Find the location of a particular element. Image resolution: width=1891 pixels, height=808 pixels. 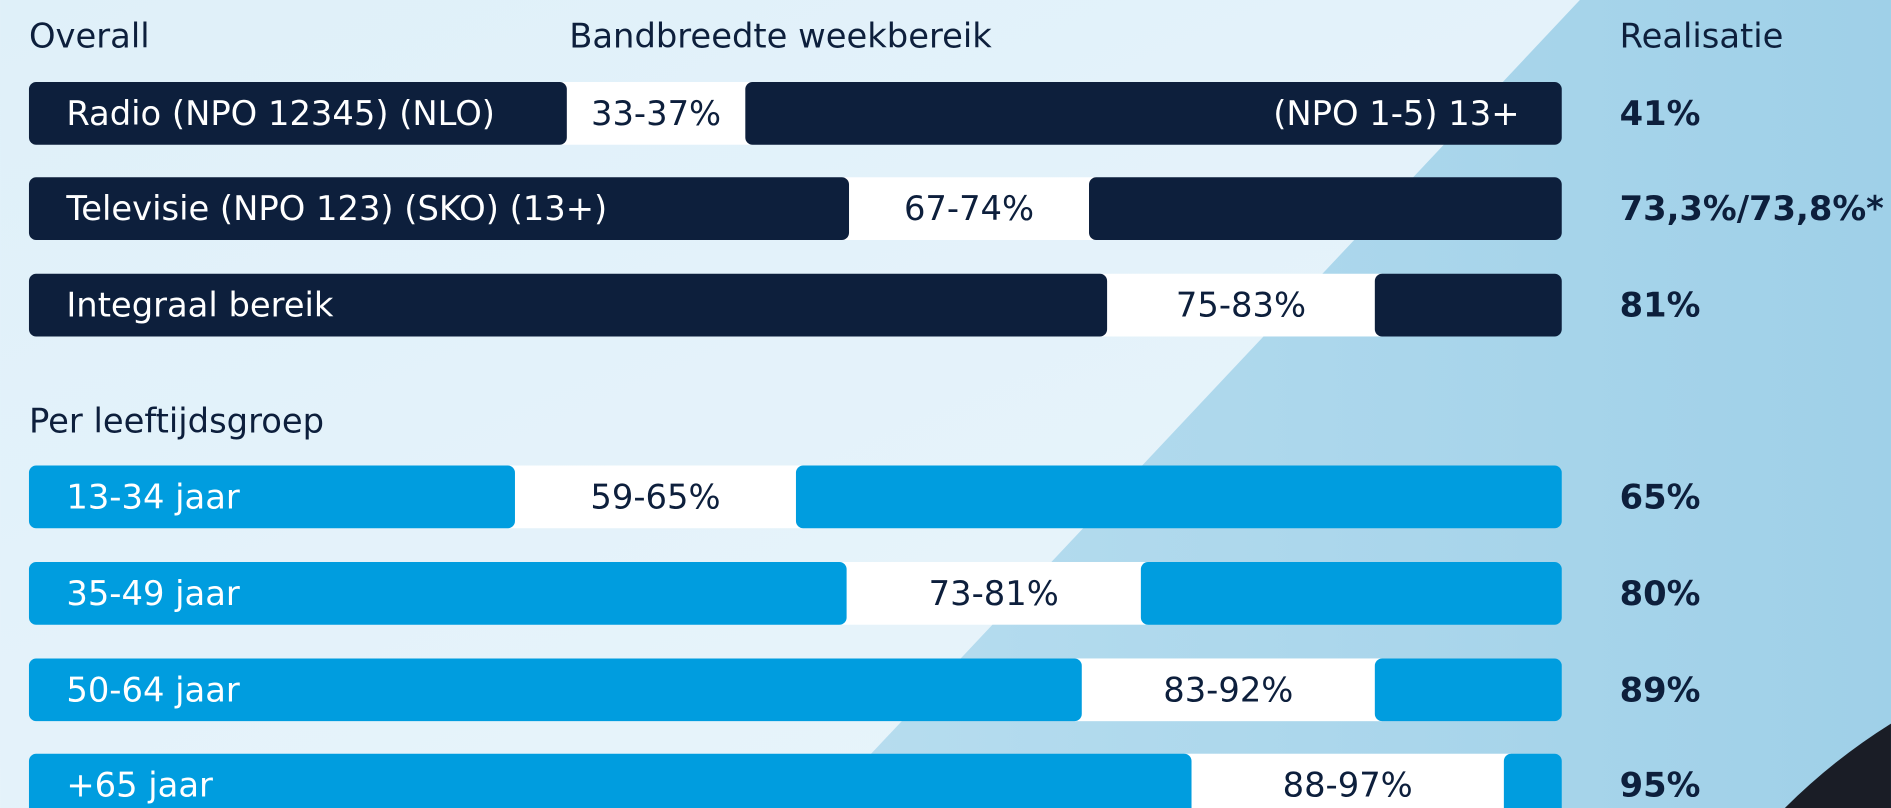

realisatie-header: Realisatie is located at coordinates (1702, 36).